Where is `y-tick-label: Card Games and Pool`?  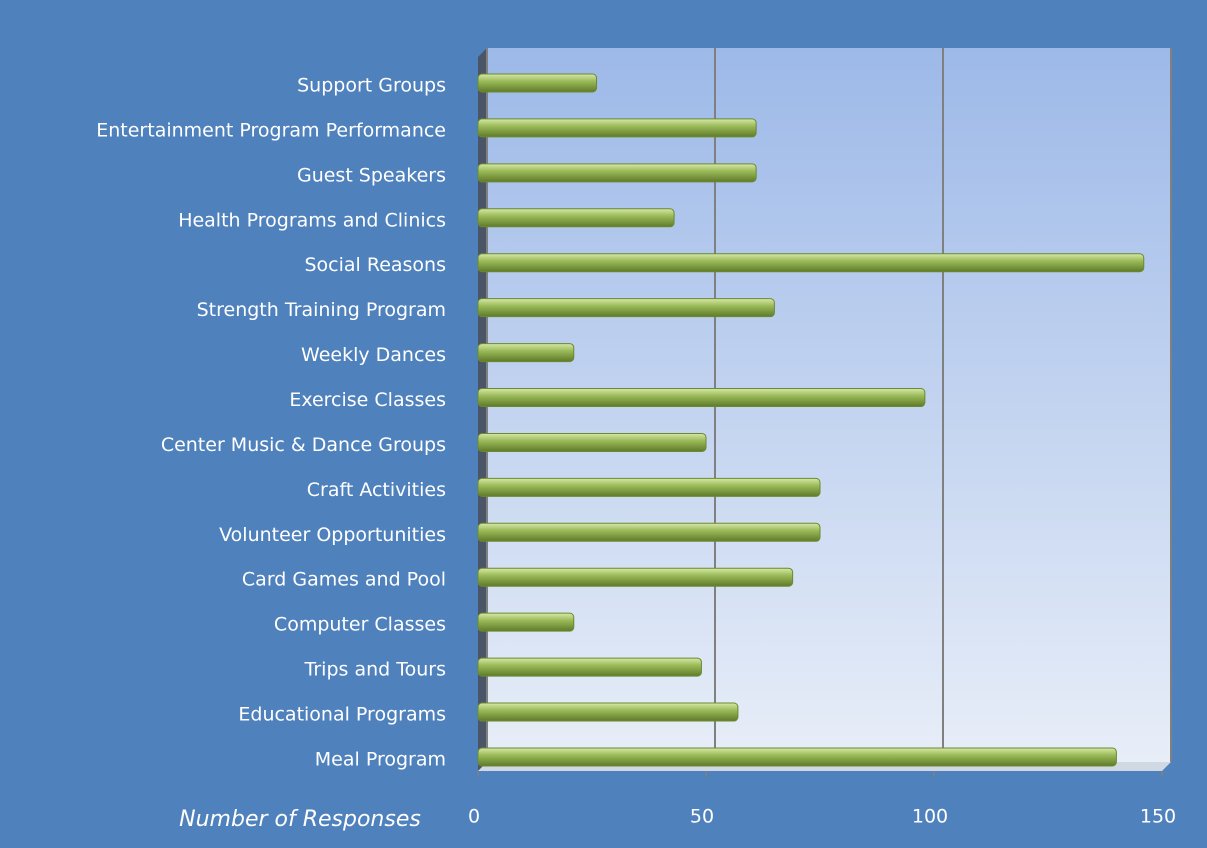 y-tick-label: Card Games and Pool is located at coordinates (344, 580).